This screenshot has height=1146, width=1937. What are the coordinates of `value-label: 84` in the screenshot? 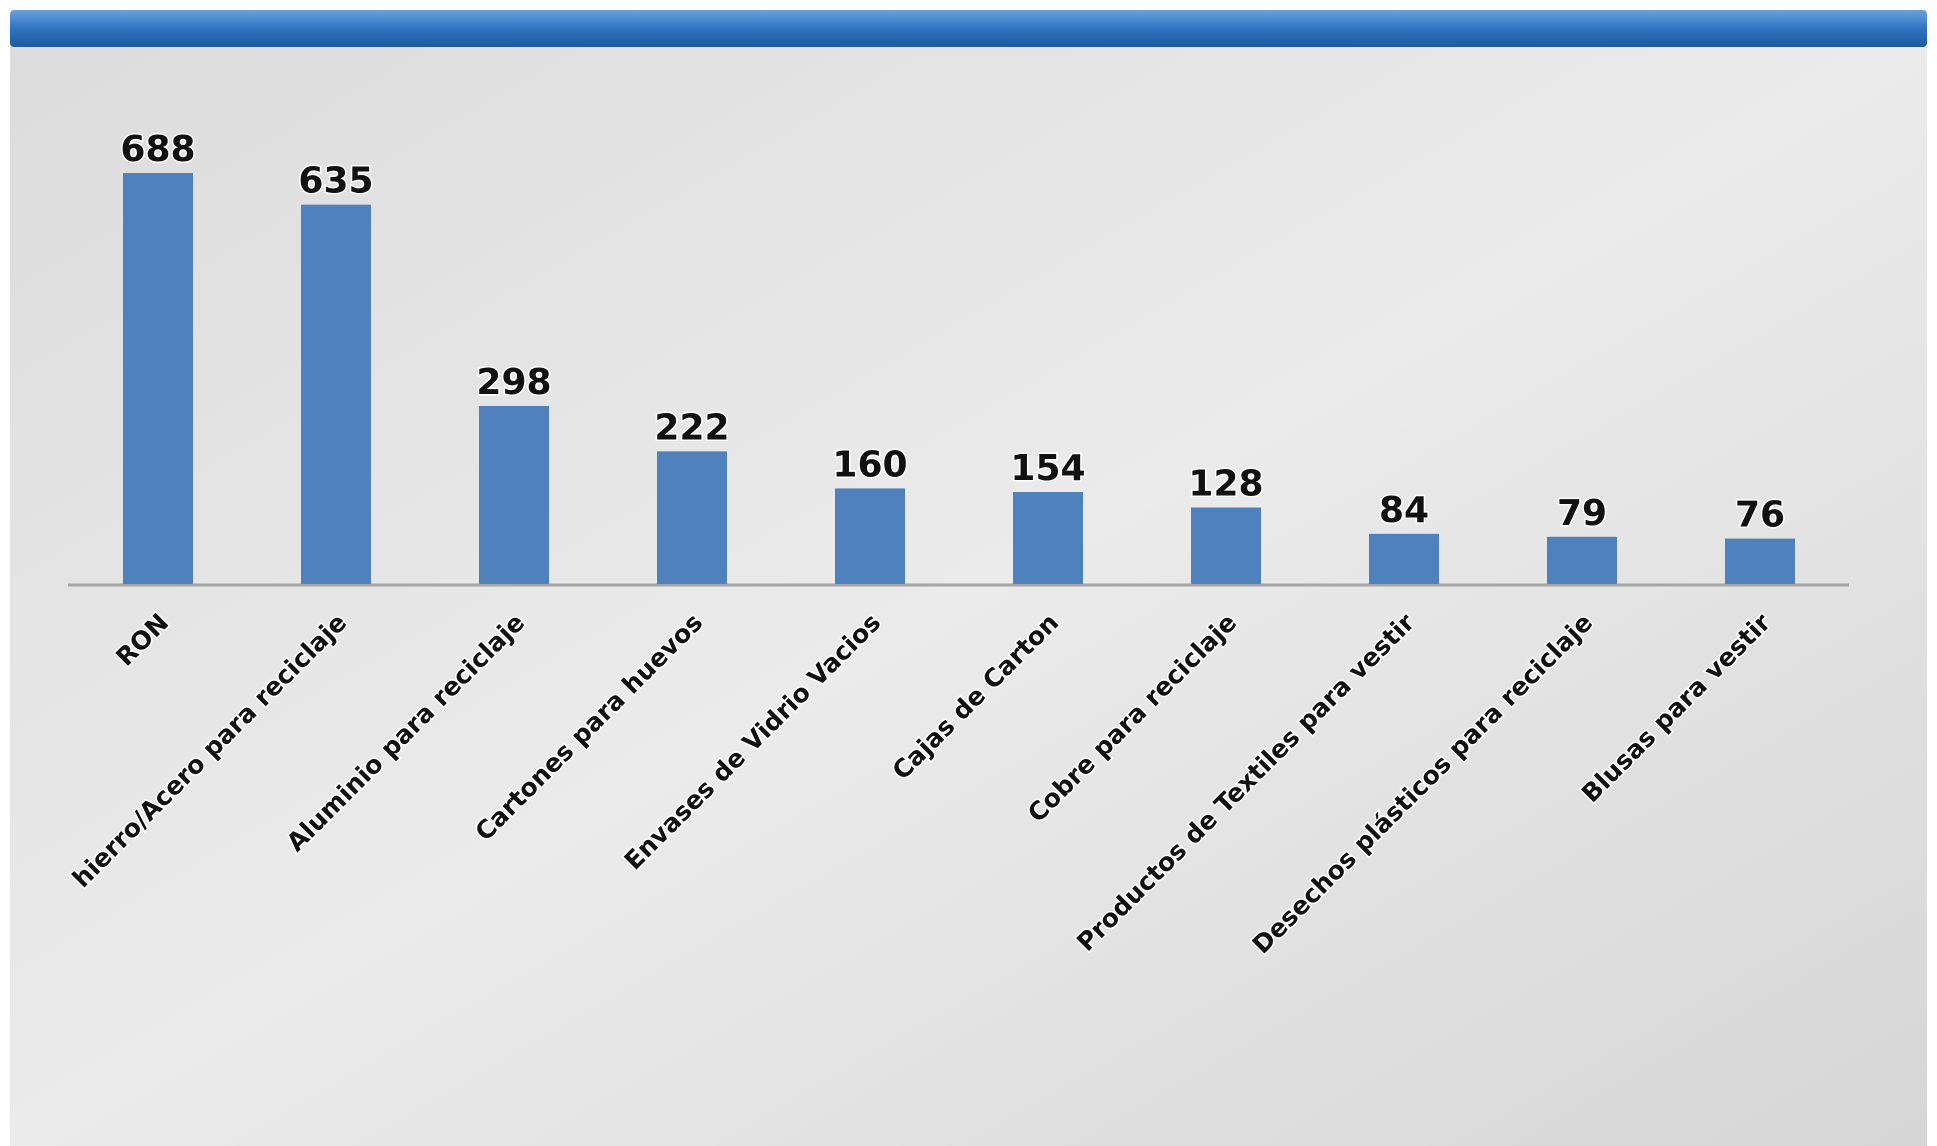 It's located at (1404, 510).